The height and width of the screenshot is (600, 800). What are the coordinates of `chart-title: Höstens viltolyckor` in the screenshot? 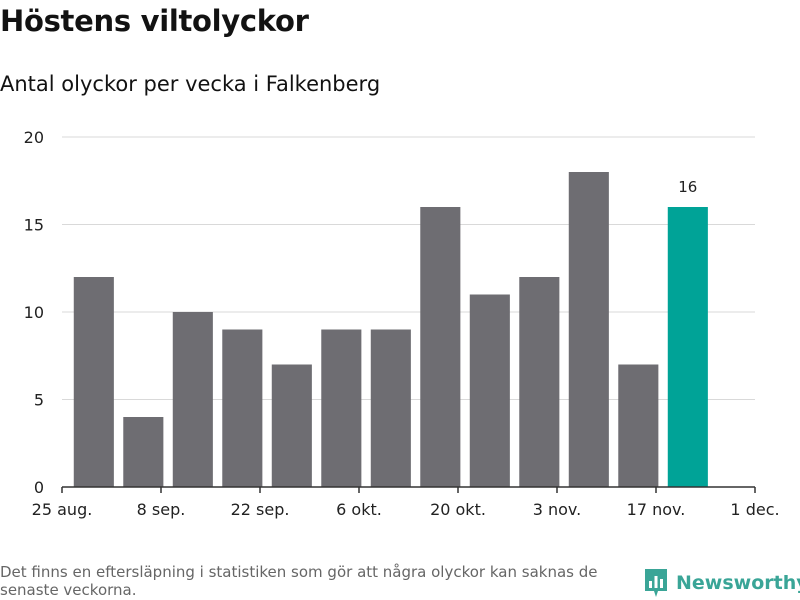 It's located at (154, 21).